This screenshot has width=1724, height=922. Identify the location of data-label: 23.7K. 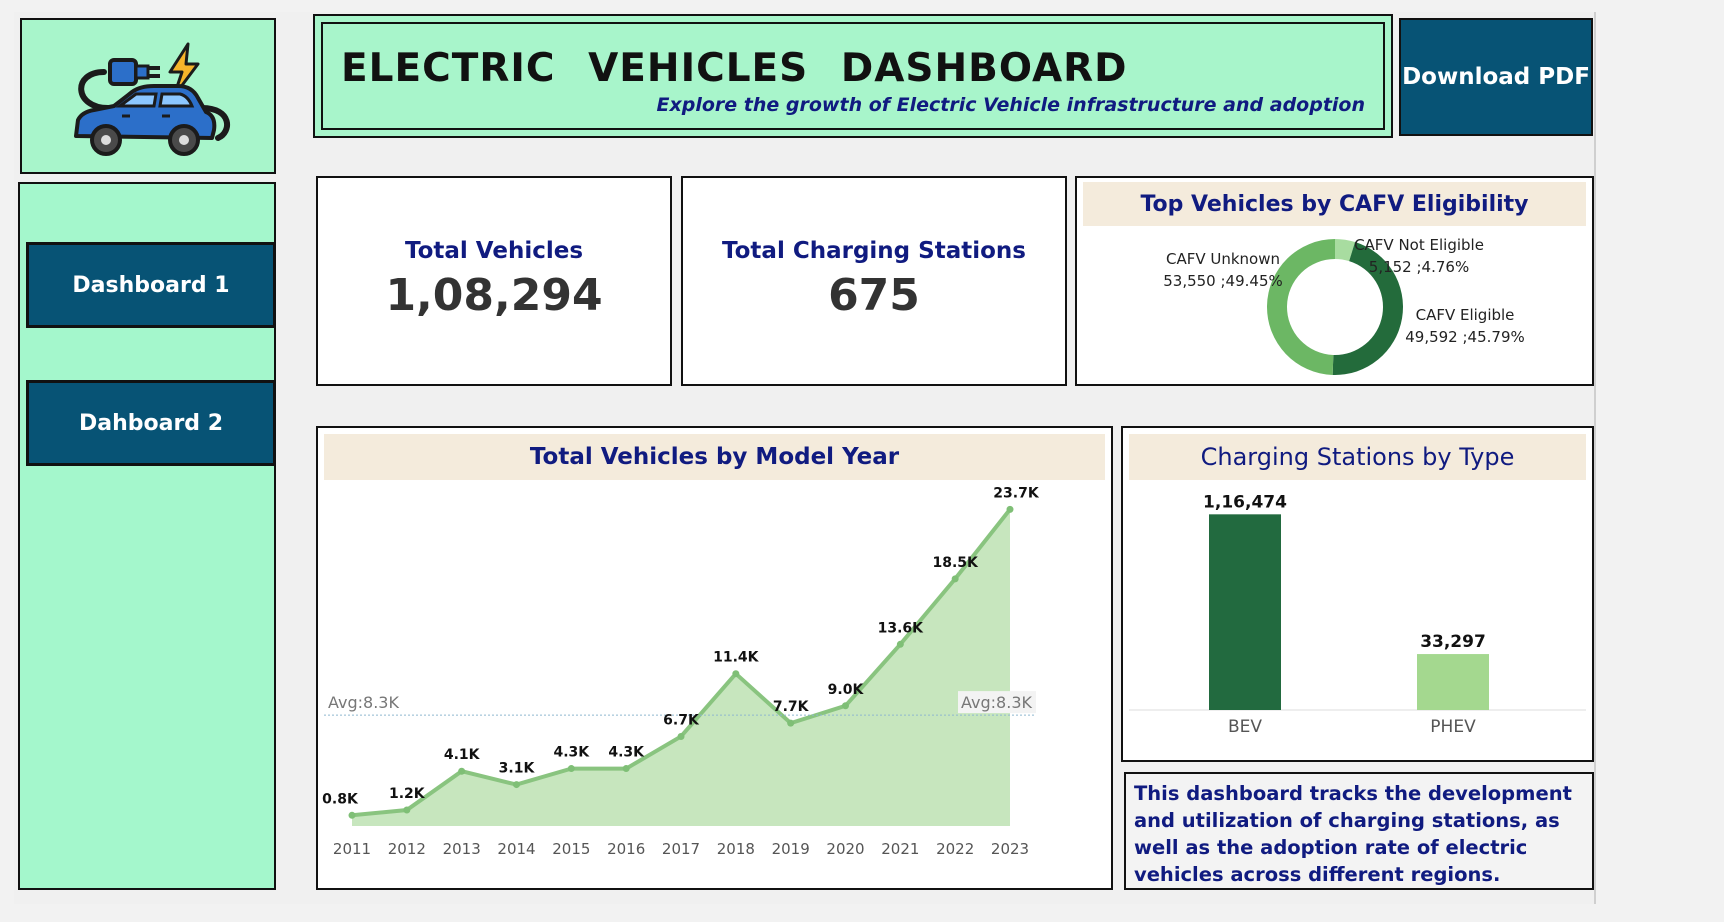
(1016, 493).